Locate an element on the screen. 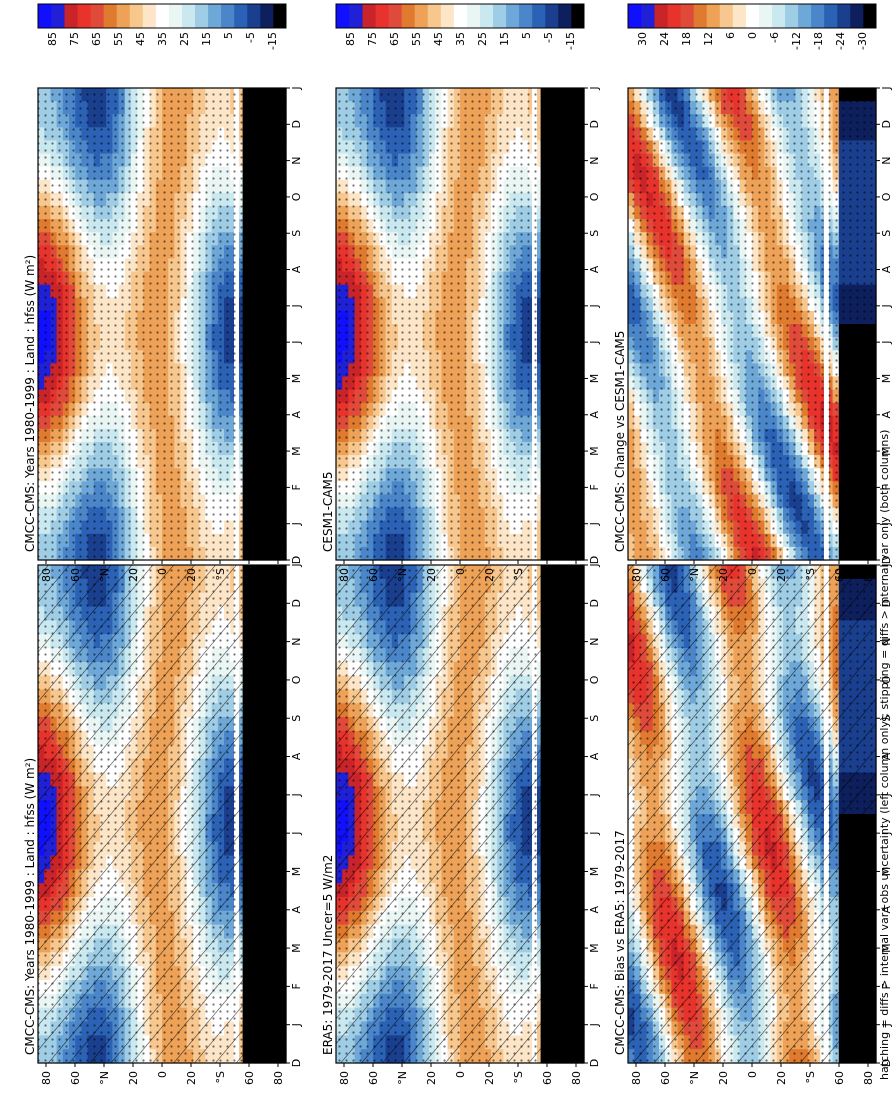  colorbar-label: -15 is located at coordinates (272, 41).